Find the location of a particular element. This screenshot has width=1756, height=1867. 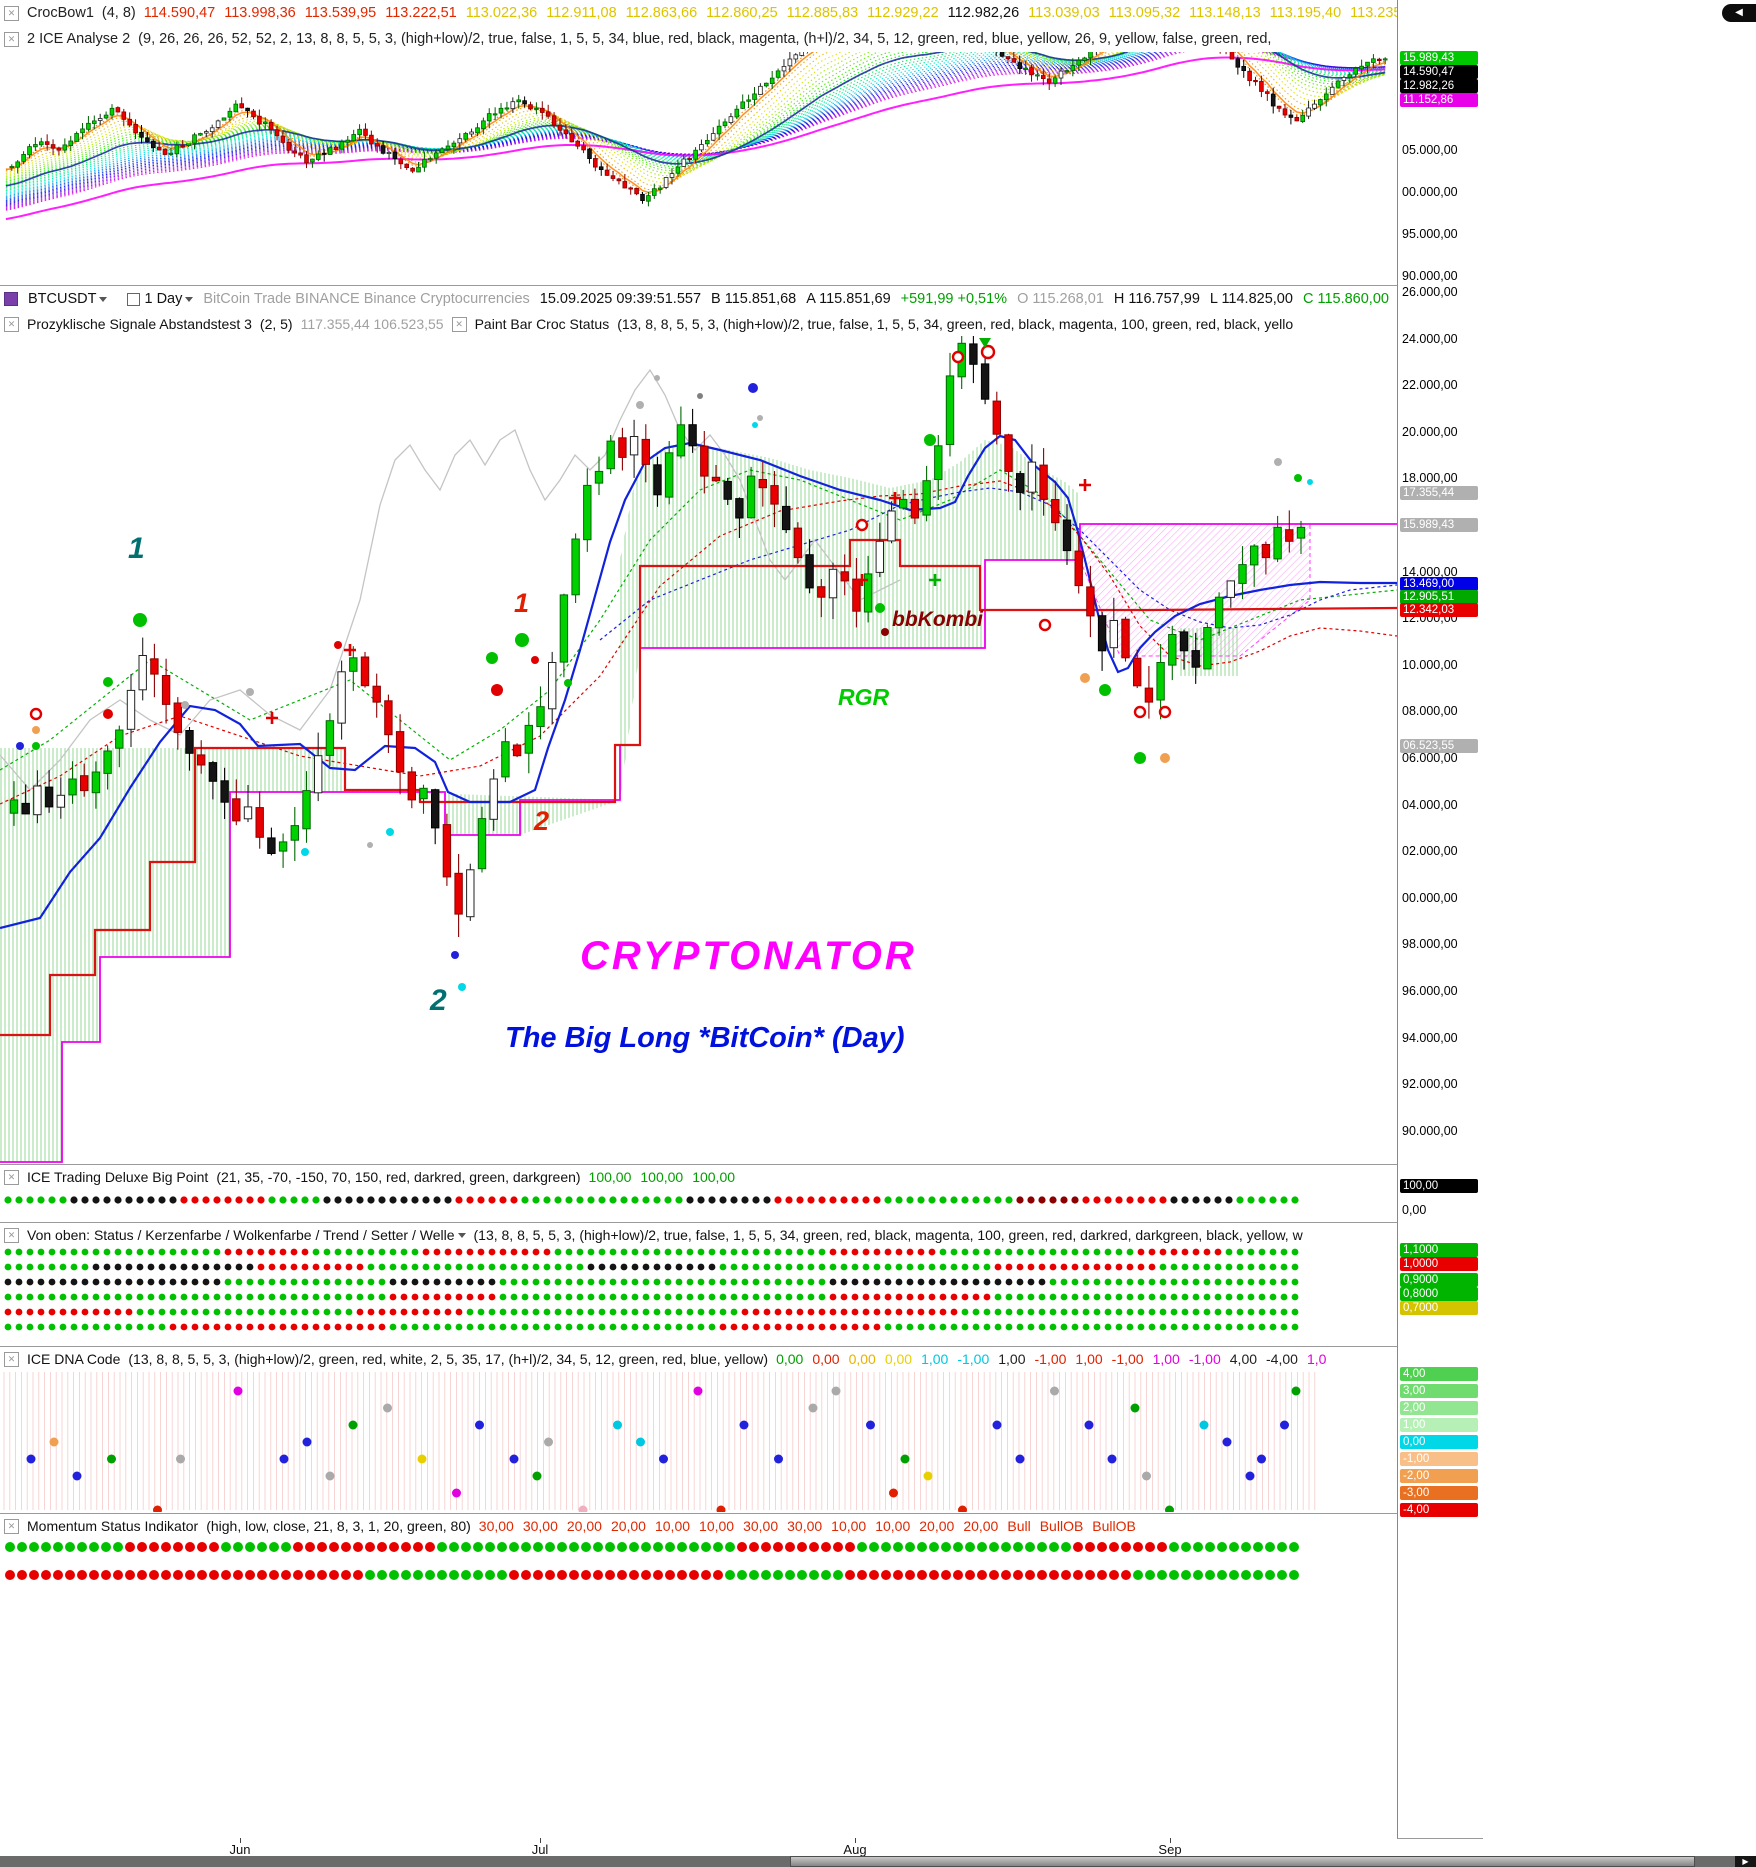

axis-label: 18.000,00 is located at coordinates (1430, 478).